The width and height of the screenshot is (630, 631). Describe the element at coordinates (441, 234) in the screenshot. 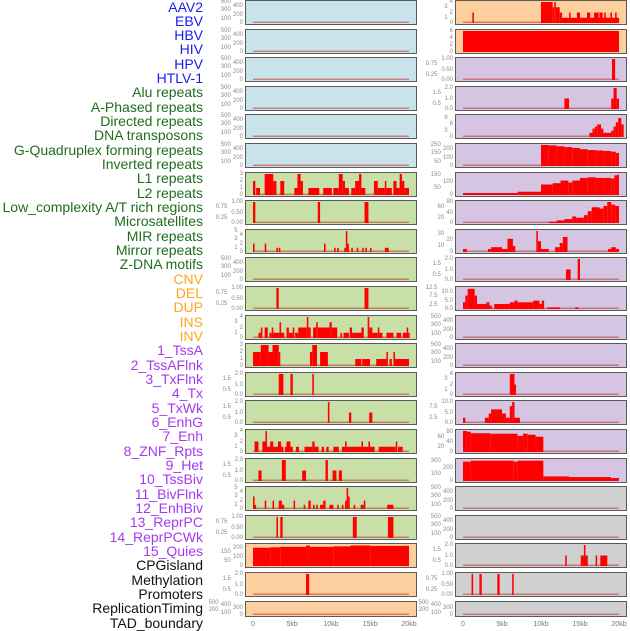

I see `y-tick-label: 30` at that location.